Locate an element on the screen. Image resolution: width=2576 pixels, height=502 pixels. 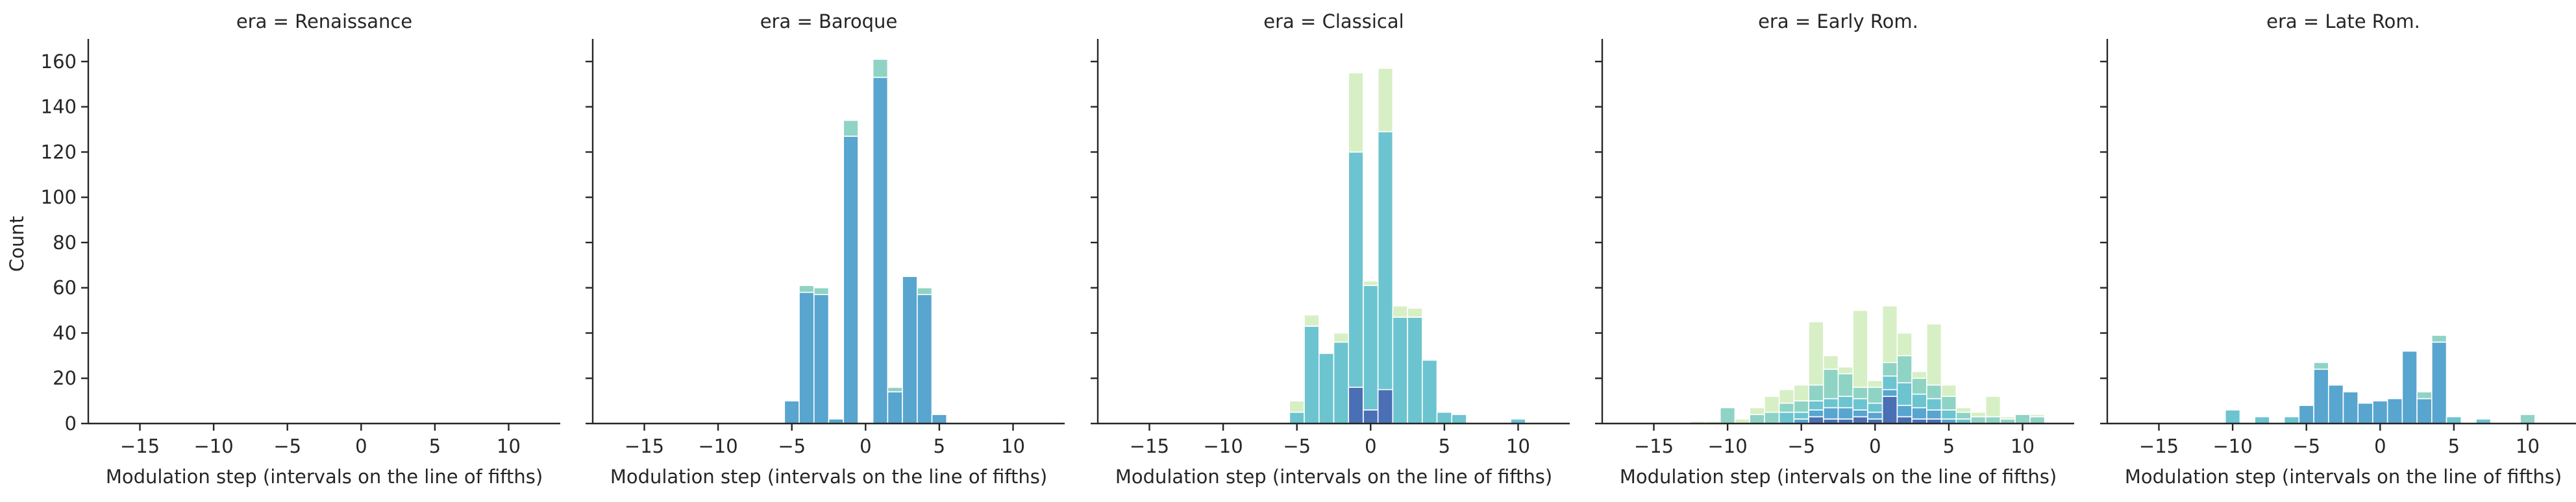
y-tick-label: 160 is located at coordinates (59, 62).